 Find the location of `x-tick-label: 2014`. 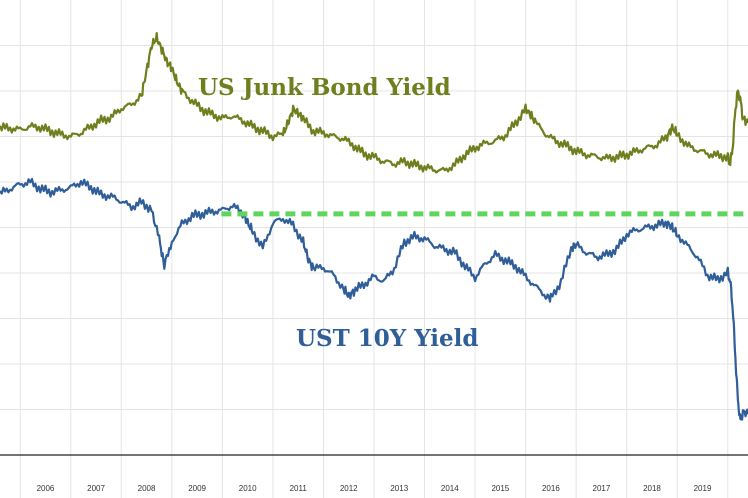

x-tick-label: 2014 is located at coordinates (450, 488).